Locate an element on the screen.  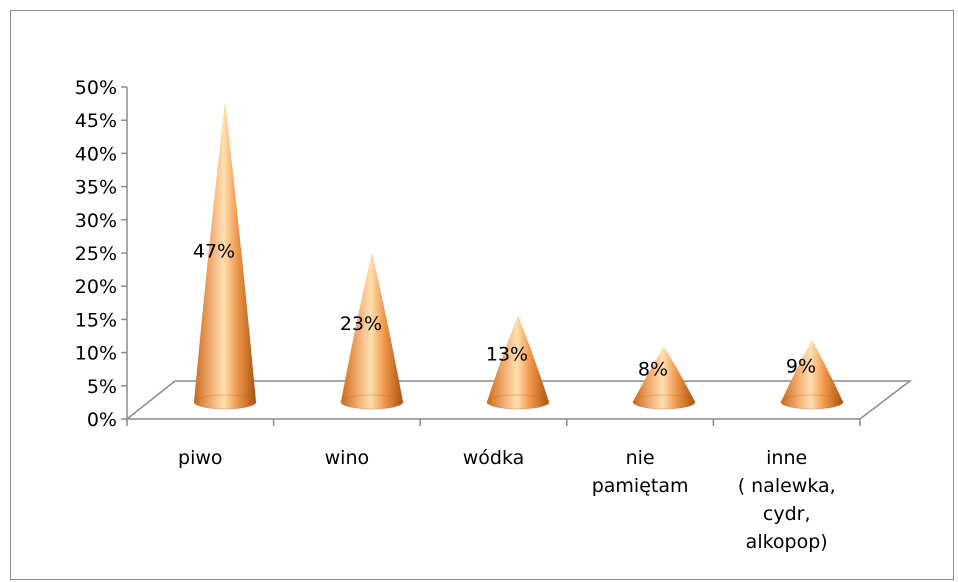
data-label-3: 8% is located at coordinates (653, 369).